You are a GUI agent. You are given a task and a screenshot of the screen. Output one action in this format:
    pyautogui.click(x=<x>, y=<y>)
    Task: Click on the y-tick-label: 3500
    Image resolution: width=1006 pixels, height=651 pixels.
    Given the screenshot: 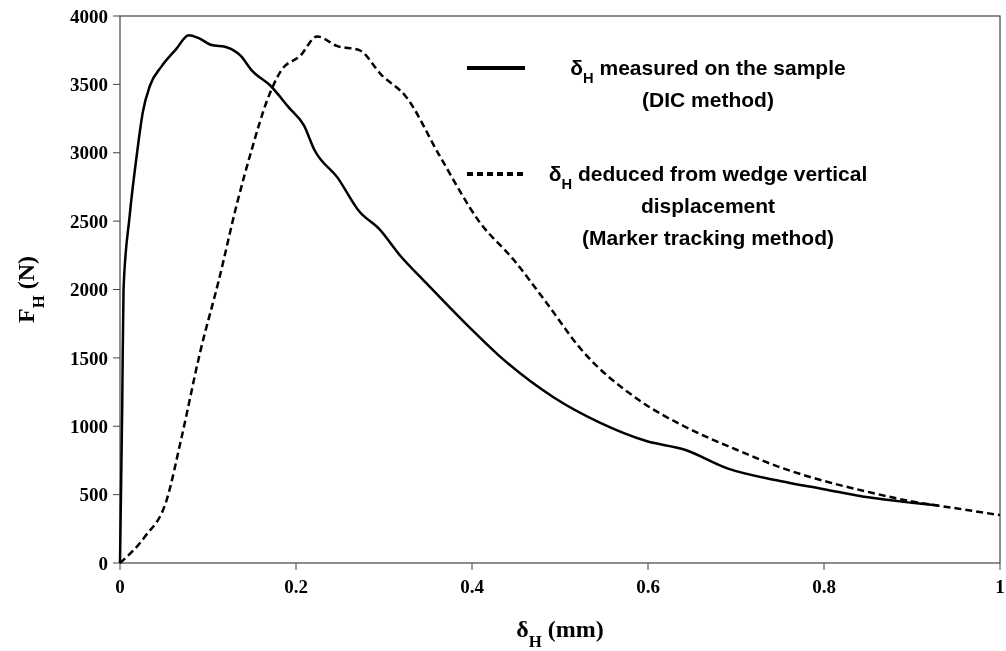 What is the action you would take?
    pyautogui.click(x=89, y=85)
    